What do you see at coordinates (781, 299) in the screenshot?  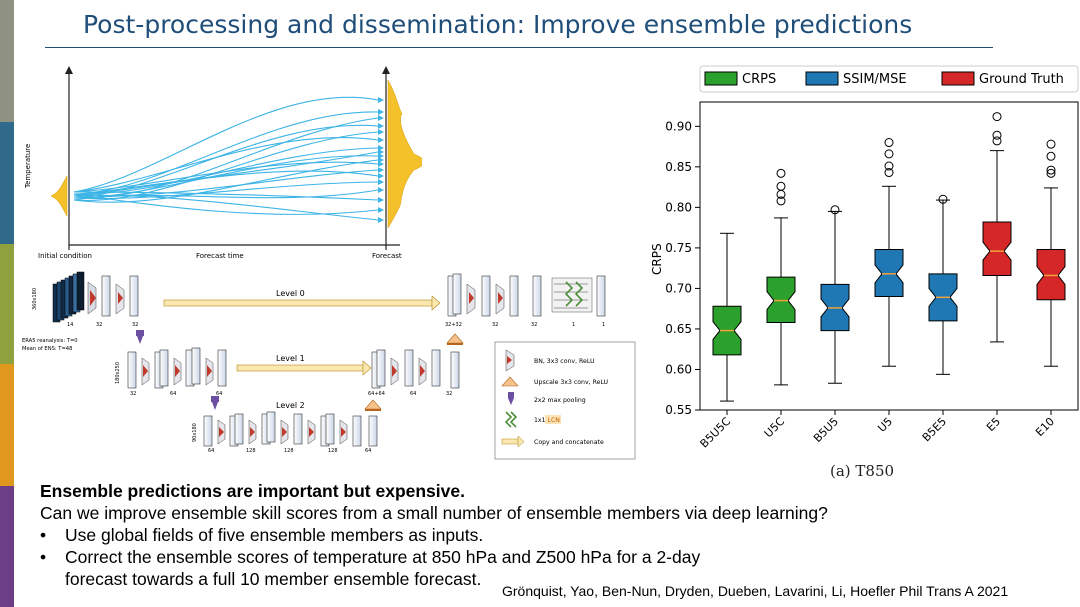 I see `box-u5c` at bounding box center [781, 299].